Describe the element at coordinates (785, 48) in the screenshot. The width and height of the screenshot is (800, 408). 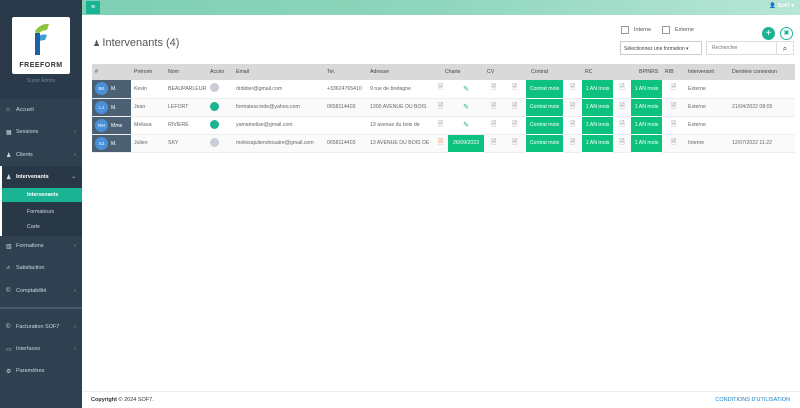
I see `search-button: ⌕` at that location.